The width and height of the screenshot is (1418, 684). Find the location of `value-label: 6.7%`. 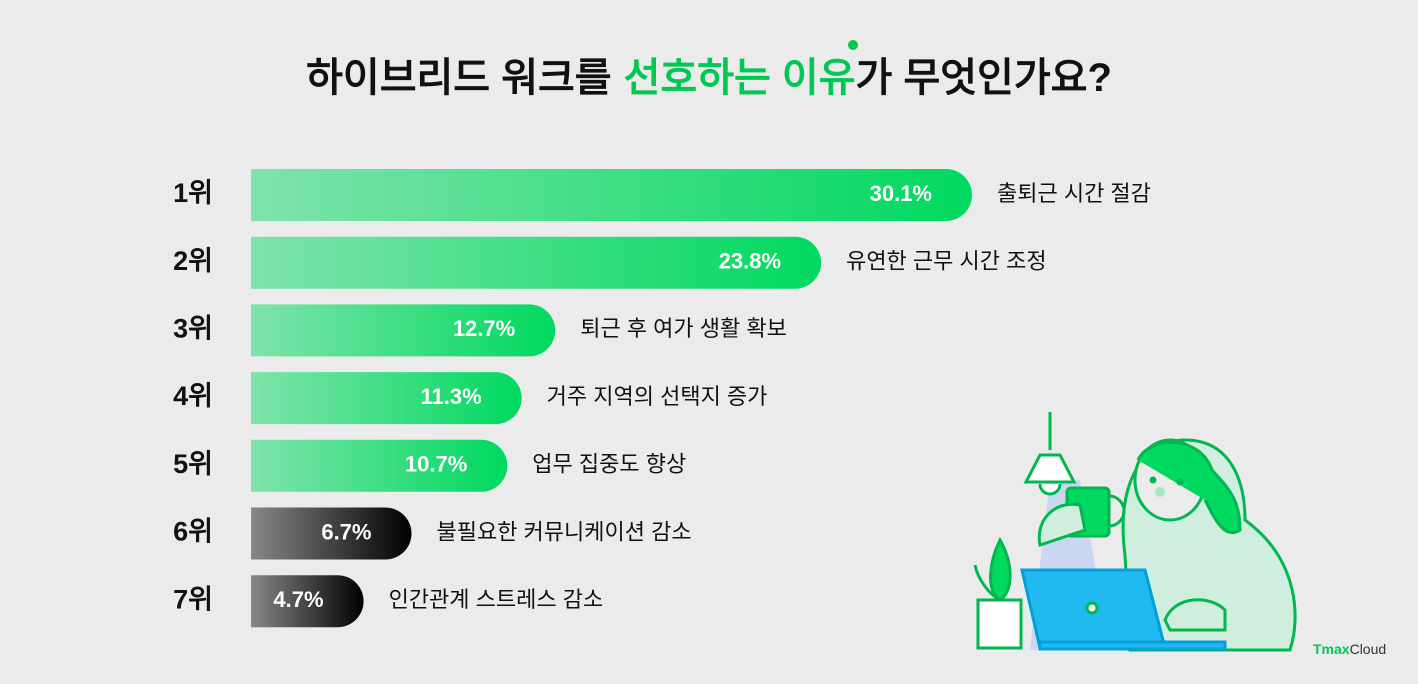

value-label: 6.7% is located at coordinates (346, 531).